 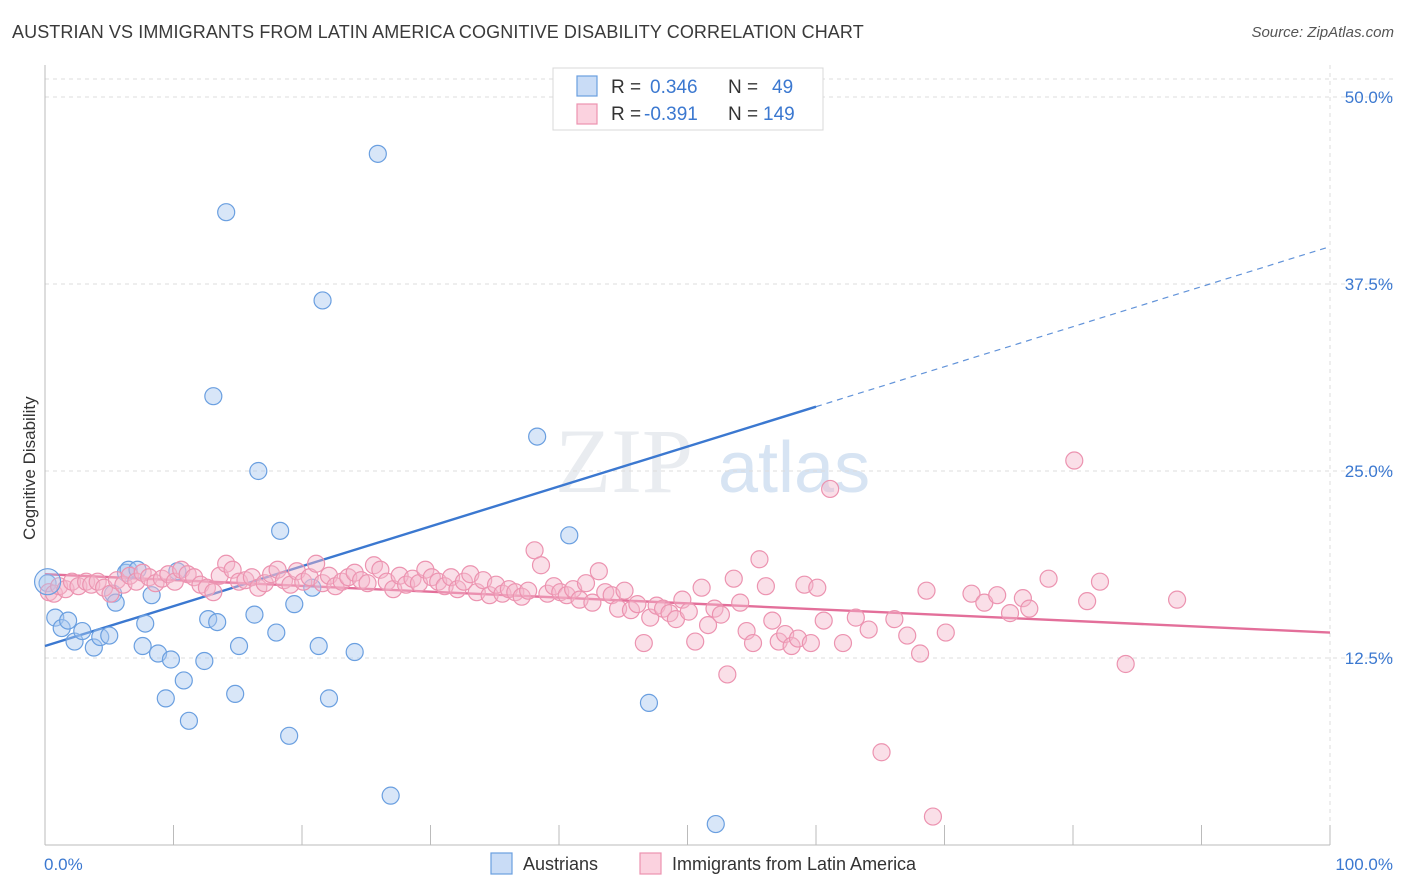 I want to click on legend-bottom-swatch-latin-america, so click(x=650, y=863).